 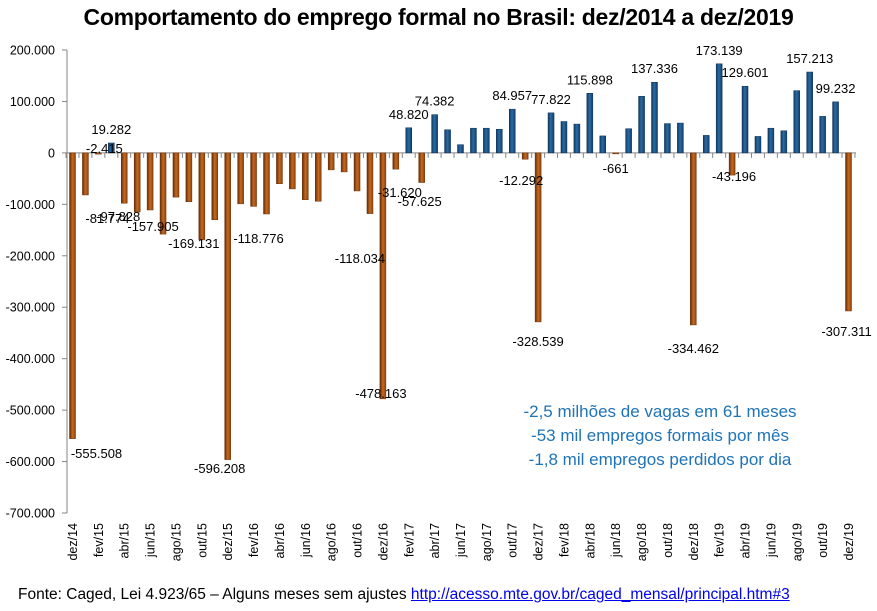 I want to click on x-tick-label: ago/15, so click(x=176, y=542).